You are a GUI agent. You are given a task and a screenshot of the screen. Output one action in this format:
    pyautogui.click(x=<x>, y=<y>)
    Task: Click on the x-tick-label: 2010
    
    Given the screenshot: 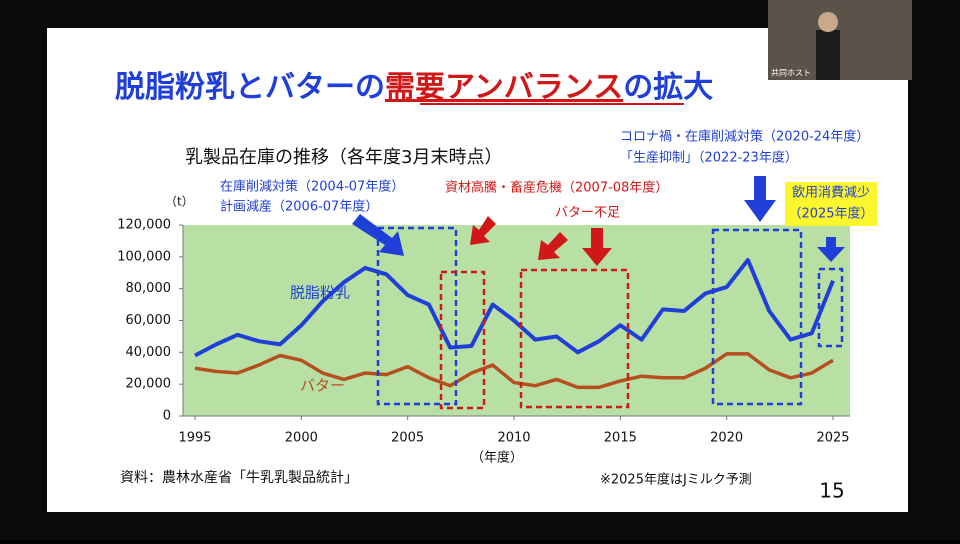 What is the action you would take?
    pyautogui.click(x=513, y=438)
    